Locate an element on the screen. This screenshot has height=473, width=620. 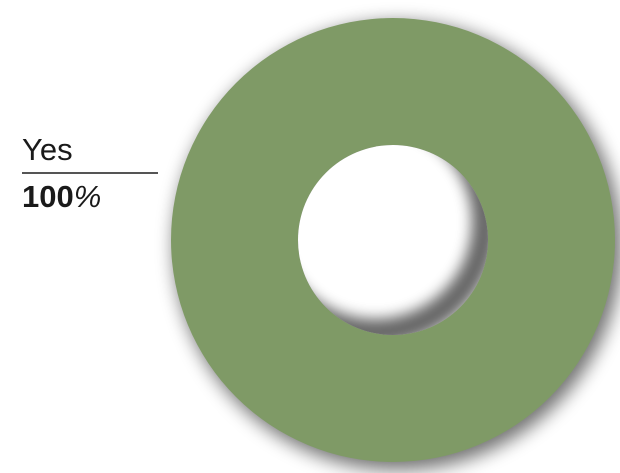
legend: Yes 100% is located at coordinates (90, 174).